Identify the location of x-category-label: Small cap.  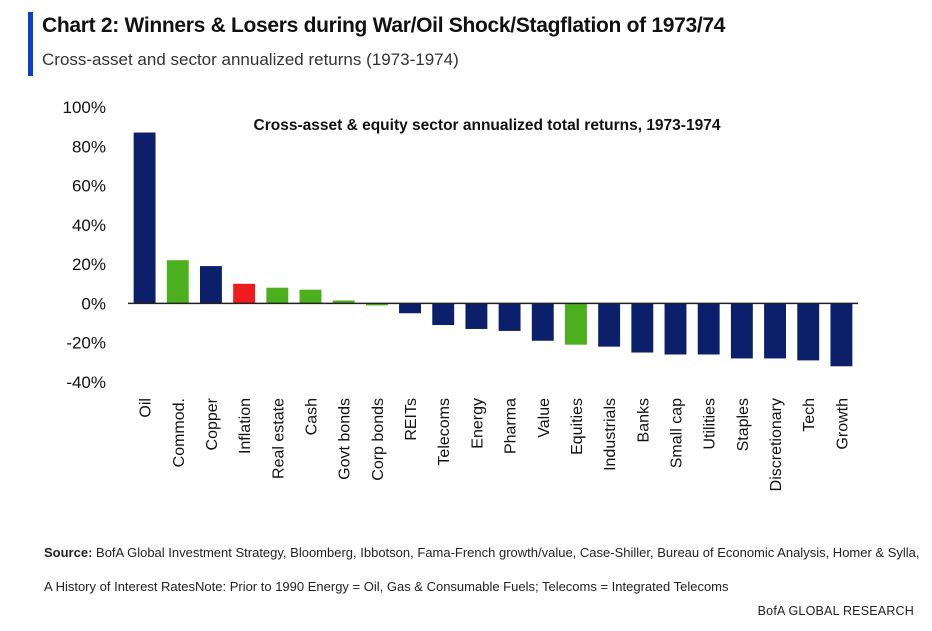
(677, 433).